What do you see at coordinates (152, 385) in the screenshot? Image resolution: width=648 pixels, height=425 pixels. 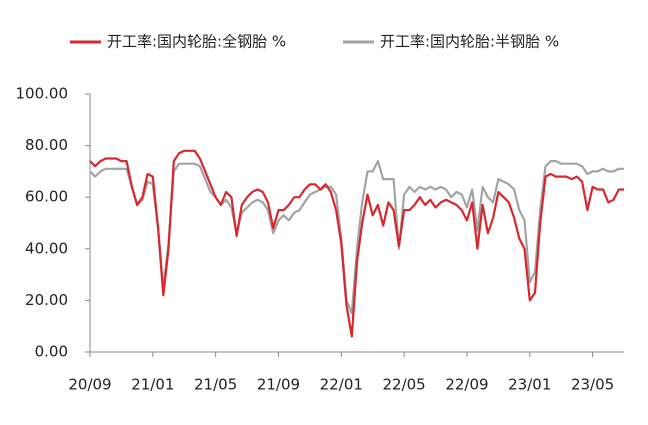 I see `x-tick-label: 21/01` at bounding box center [152, 385].